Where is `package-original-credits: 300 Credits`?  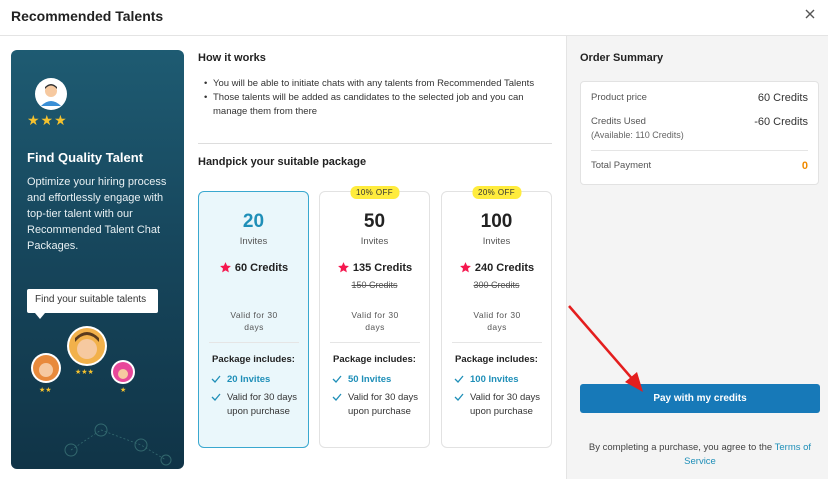 package-original-credits: 300 Credits is located at coordinates (496, 285).